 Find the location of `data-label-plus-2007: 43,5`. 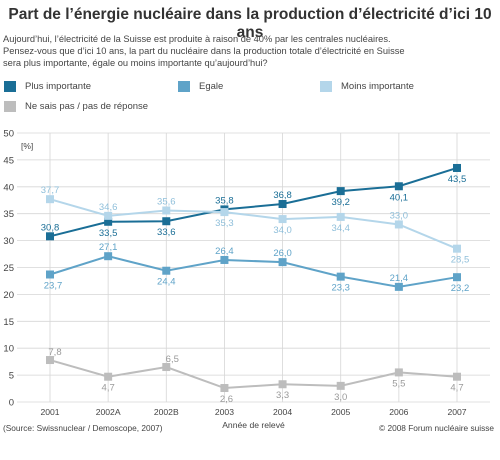

data-label-plus-2007: 43,5 is located at coordinates (457, 179).